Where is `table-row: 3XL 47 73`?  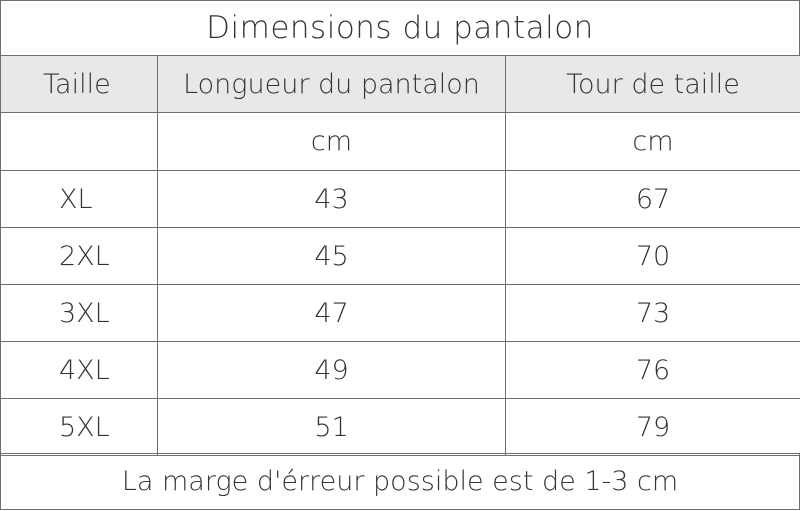 table-row: 3XL 47 73 is located at coordinates (400, 313).